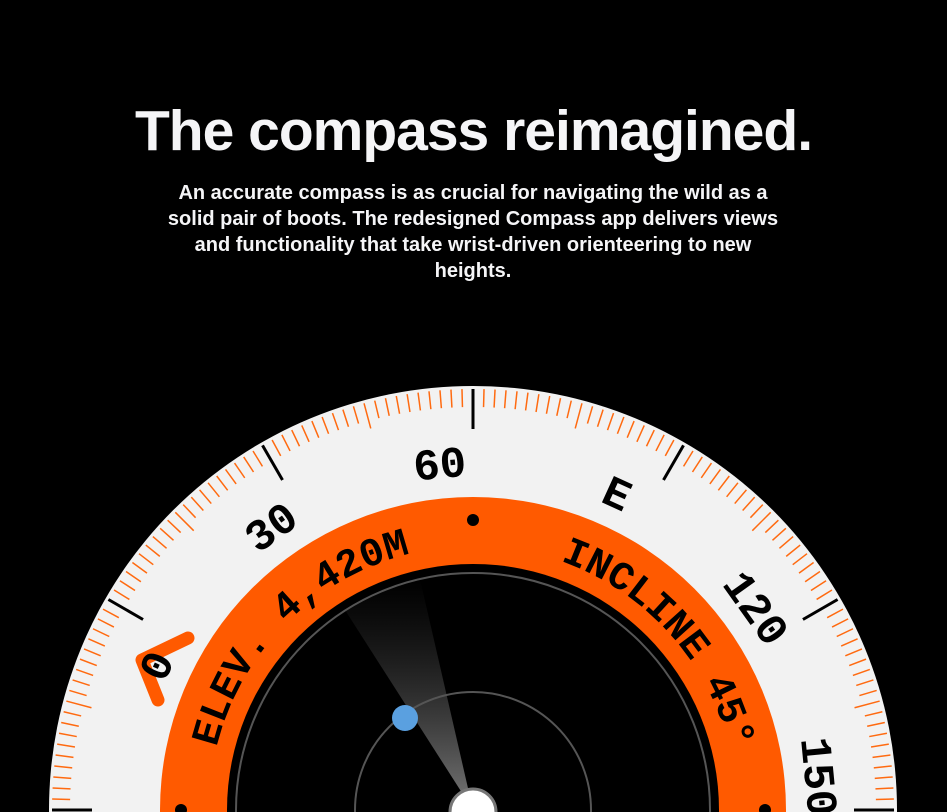  What do you see at coordinates (405, 718) in the screenshot?
I see `waypoint-dot` at bounding box center [405, 718].